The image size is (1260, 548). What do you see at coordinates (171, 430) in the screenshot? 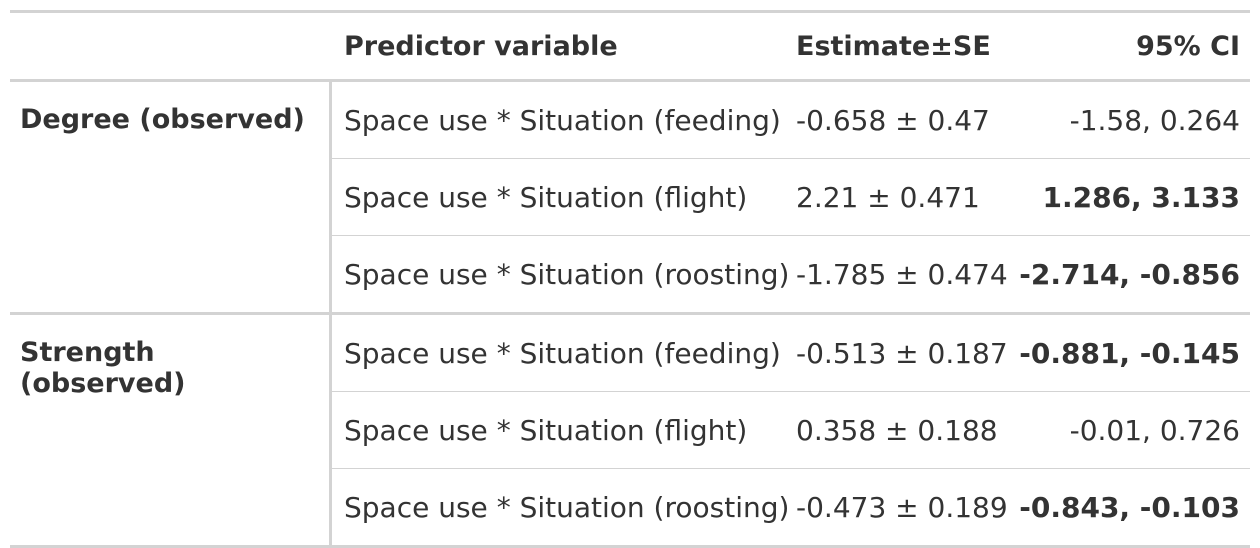
I see `group-label: Strength (observed)` at bounding box center [171, 430].